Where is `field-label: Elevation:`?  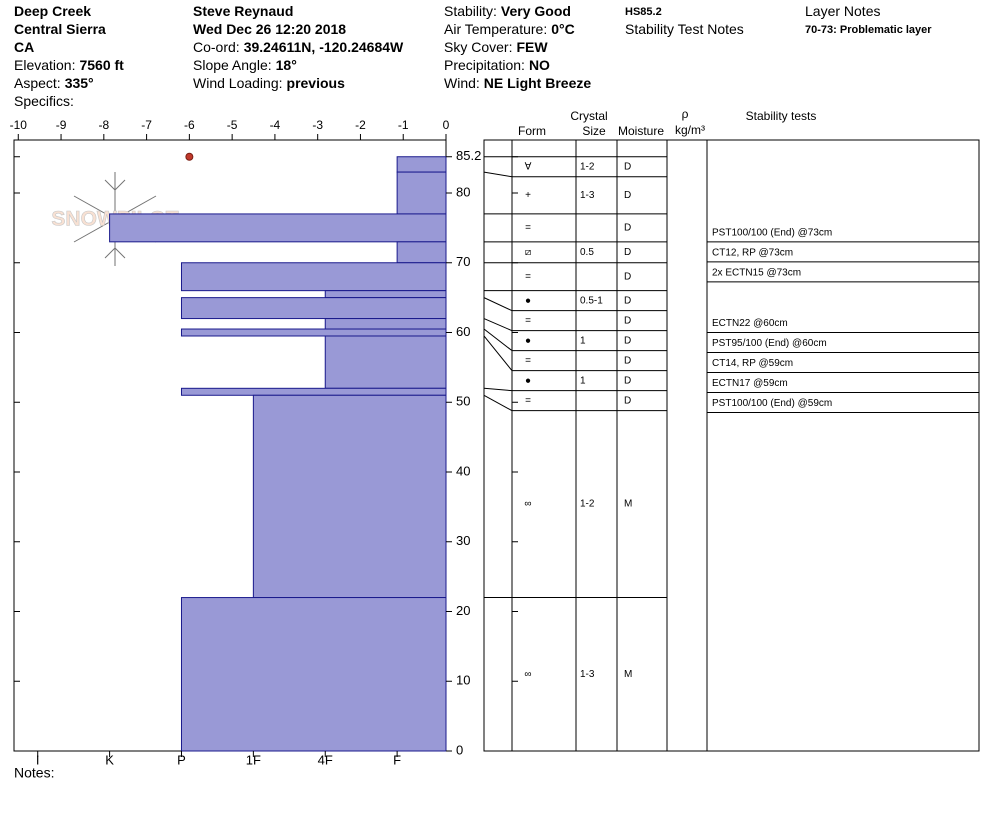
field-label: Elevation: is located at coordinates (44, 65).